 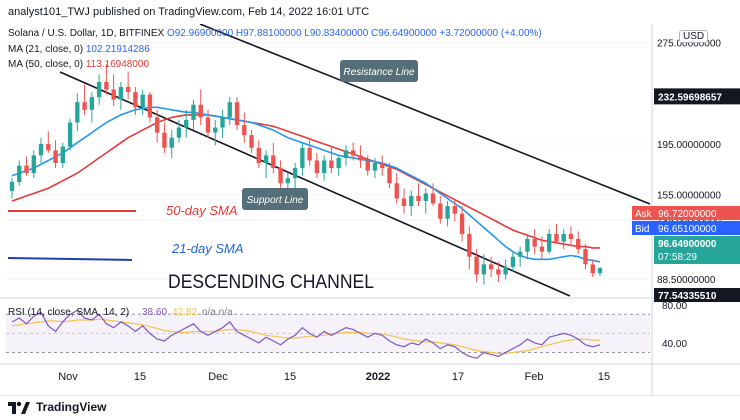 What do you see at coordinates (184, 312) in the screenshot?
I see `rsi-sma-legend-value: 42.82` at bounding box center [184, 312].